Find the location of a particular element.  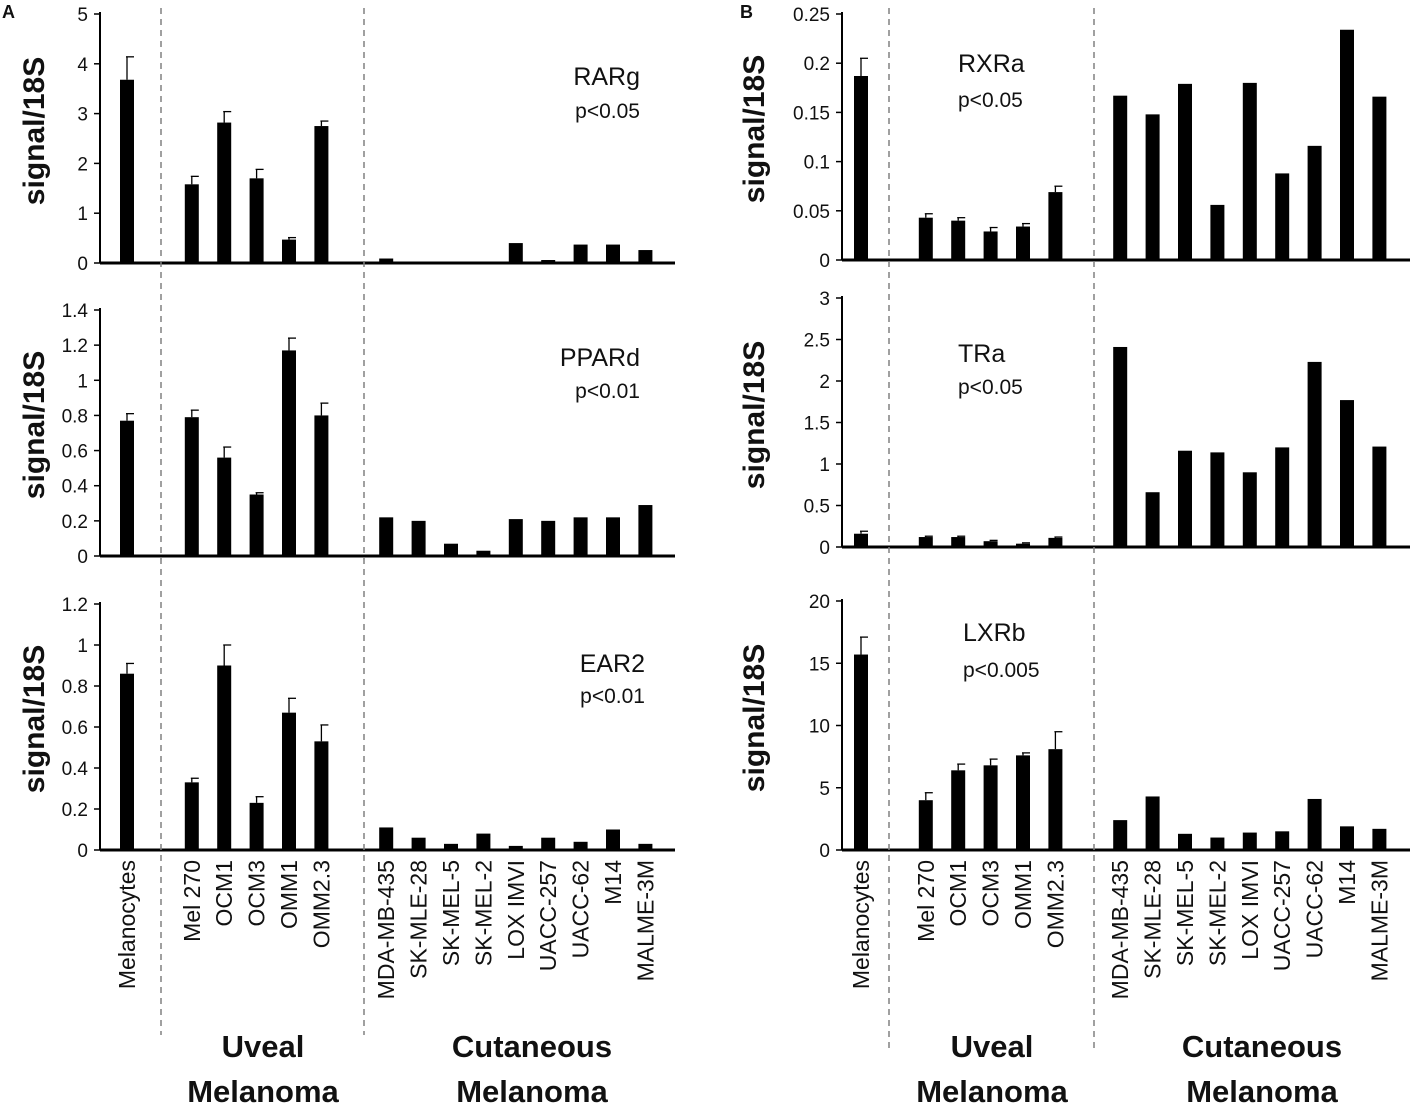

y-tick-label: 0.4 is located at coordinates (75, 769).